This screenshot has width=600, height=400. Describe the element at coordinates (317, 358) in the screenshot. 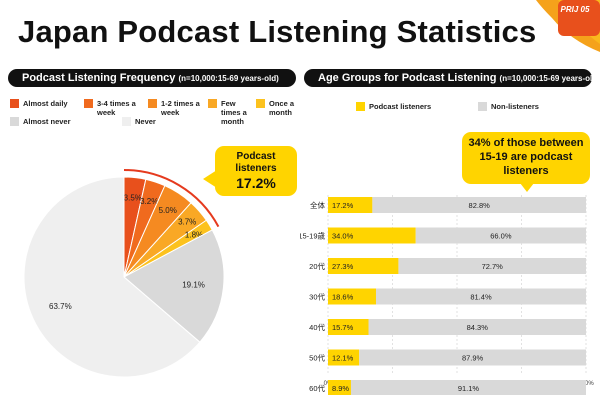

I see `category-label: 50代` at that location.